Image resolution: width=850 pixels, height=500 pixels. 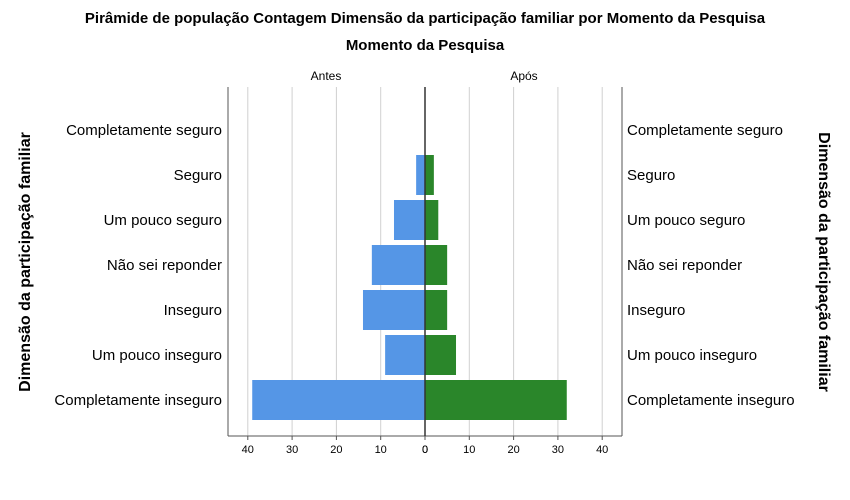 What do you see at coordinates (425, 45) in the screenshot?
I see `chart-subtitle: Momento da Pesquisa` at bounding box center [425, 45].